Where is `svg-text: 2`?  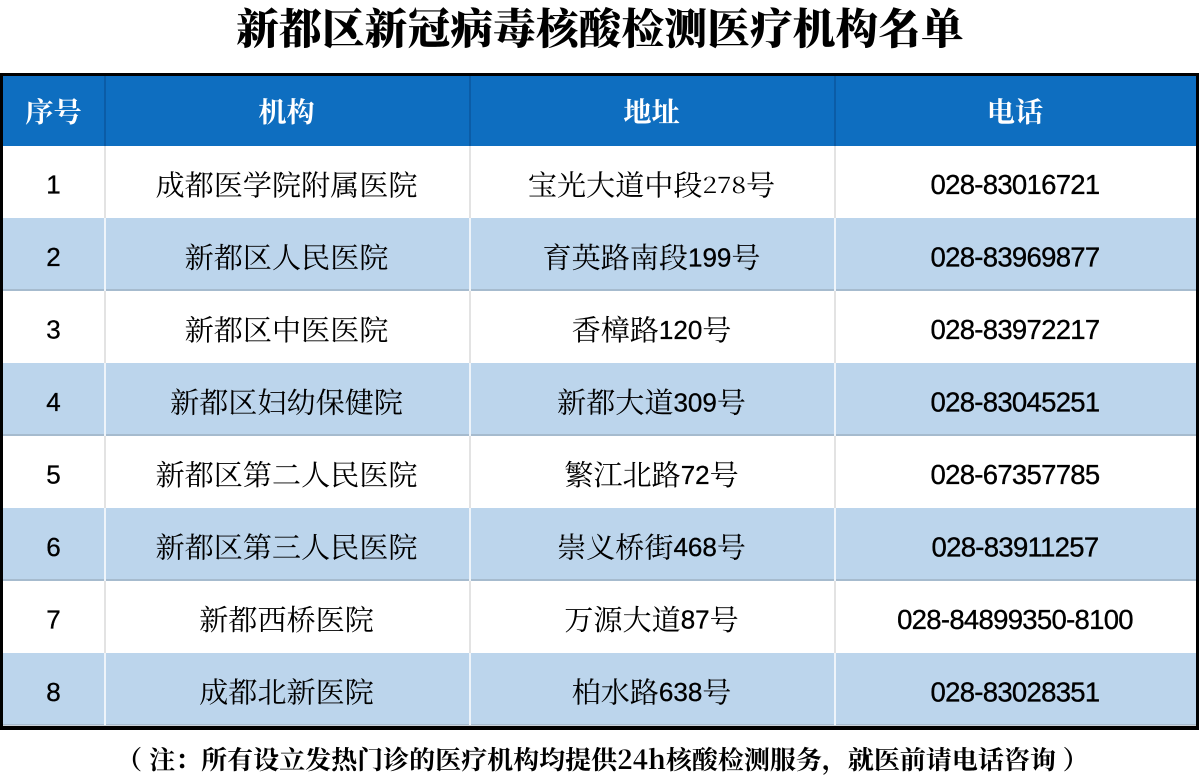
svg-text: 2 is located at coordinates (53, 257).